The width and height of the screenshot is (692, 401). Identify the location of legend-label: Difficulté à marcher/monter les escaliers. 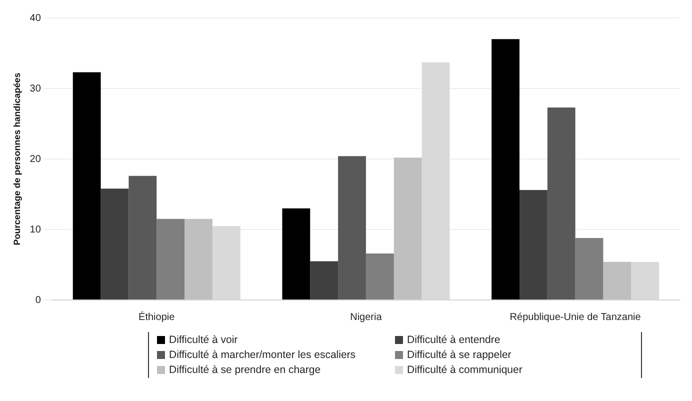
(262, 355).